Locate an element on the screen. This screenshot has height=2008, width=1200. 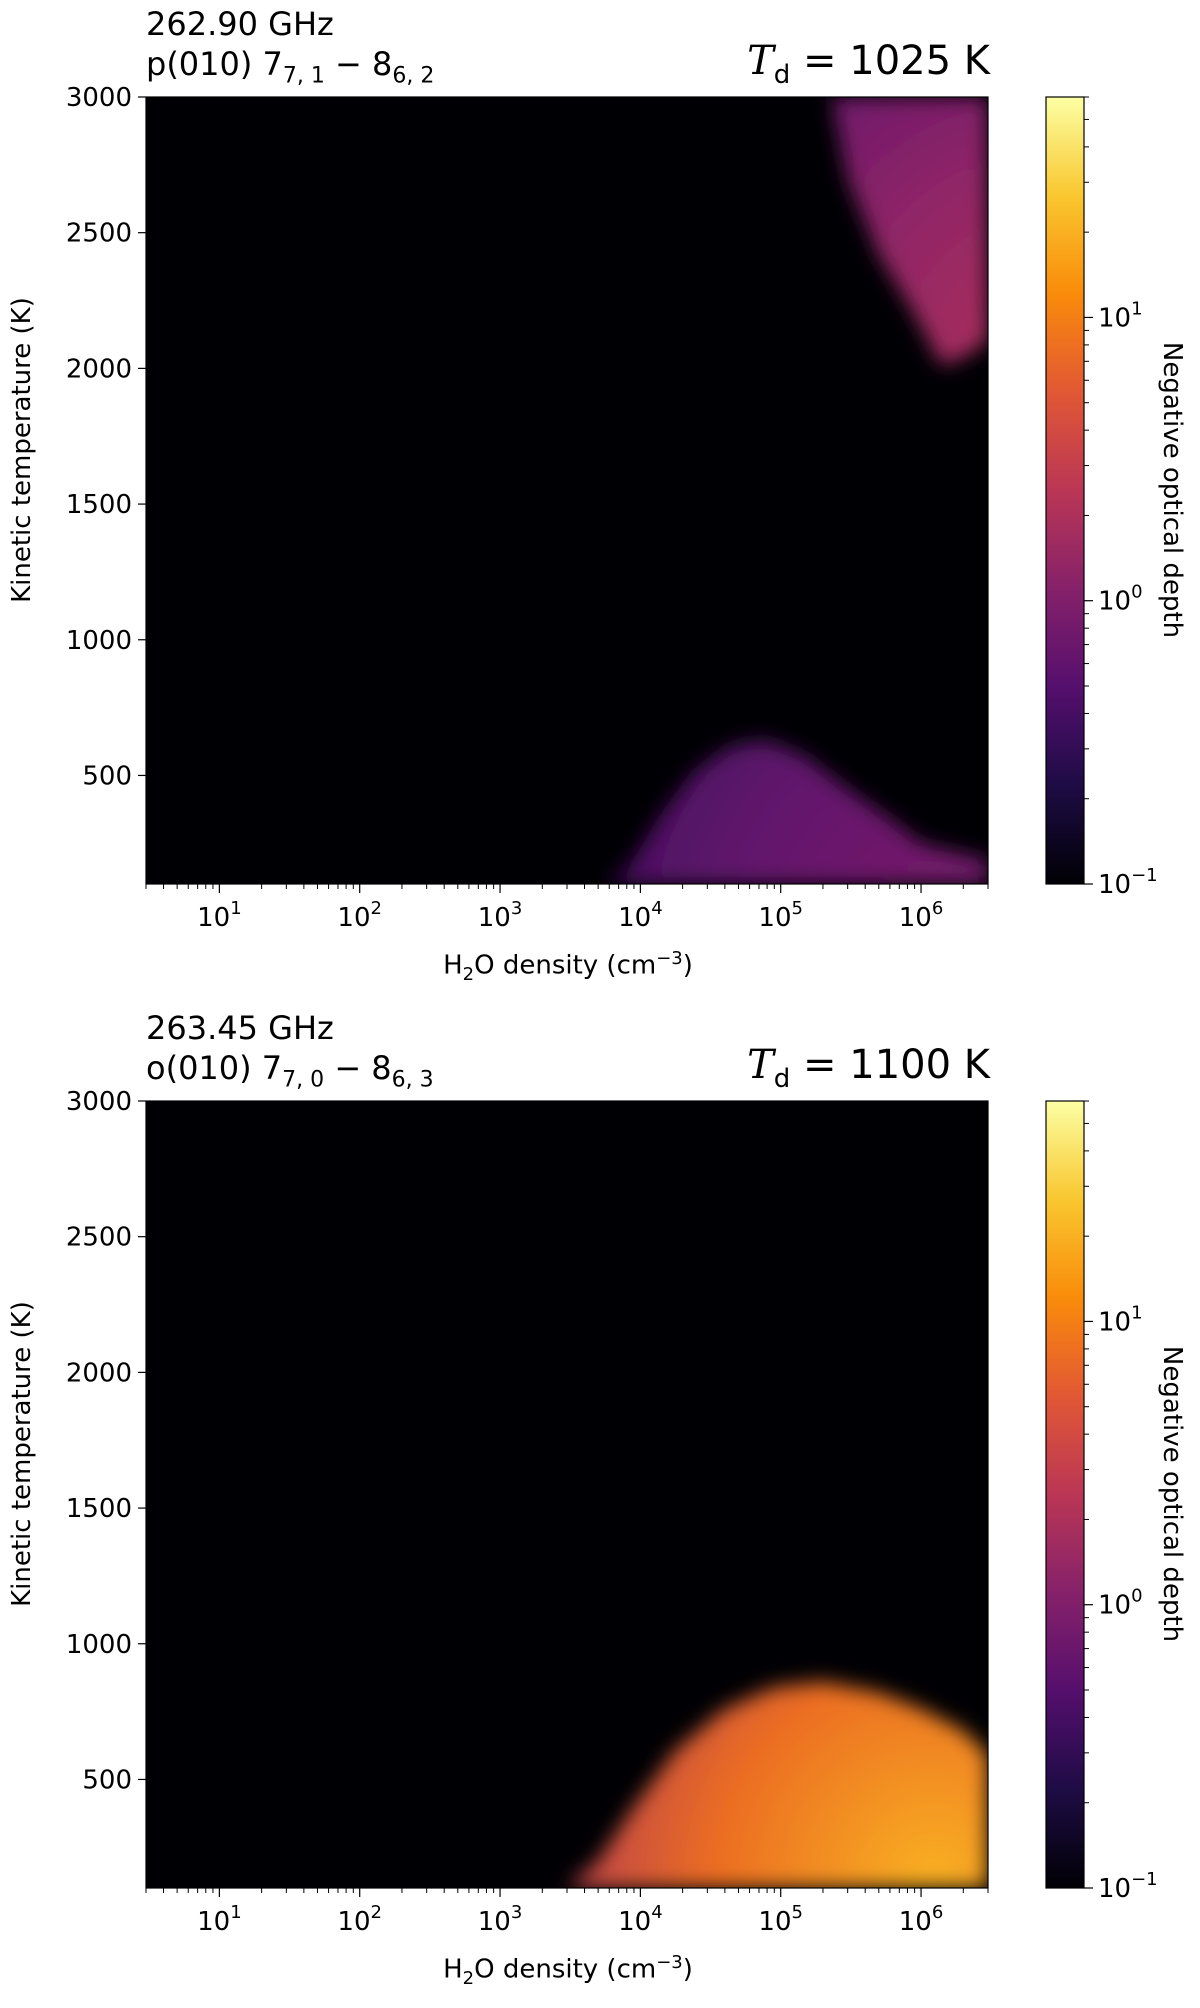
frequency-label: 263.45 GHz is located at coordinates (240, 1028).